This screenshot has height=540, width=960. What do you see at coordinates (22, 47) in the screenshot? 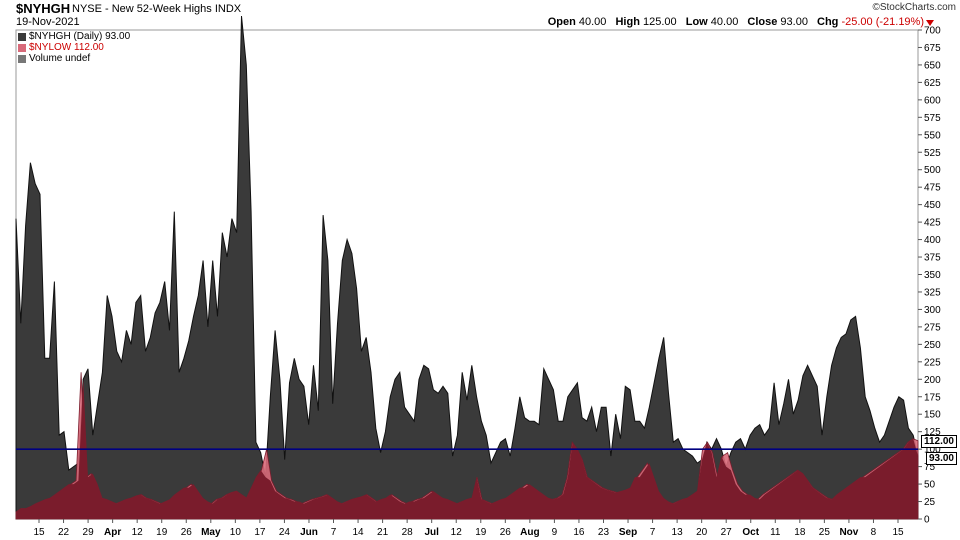
I see `legend-swatch-nylow` at bounding box center [22, 47].